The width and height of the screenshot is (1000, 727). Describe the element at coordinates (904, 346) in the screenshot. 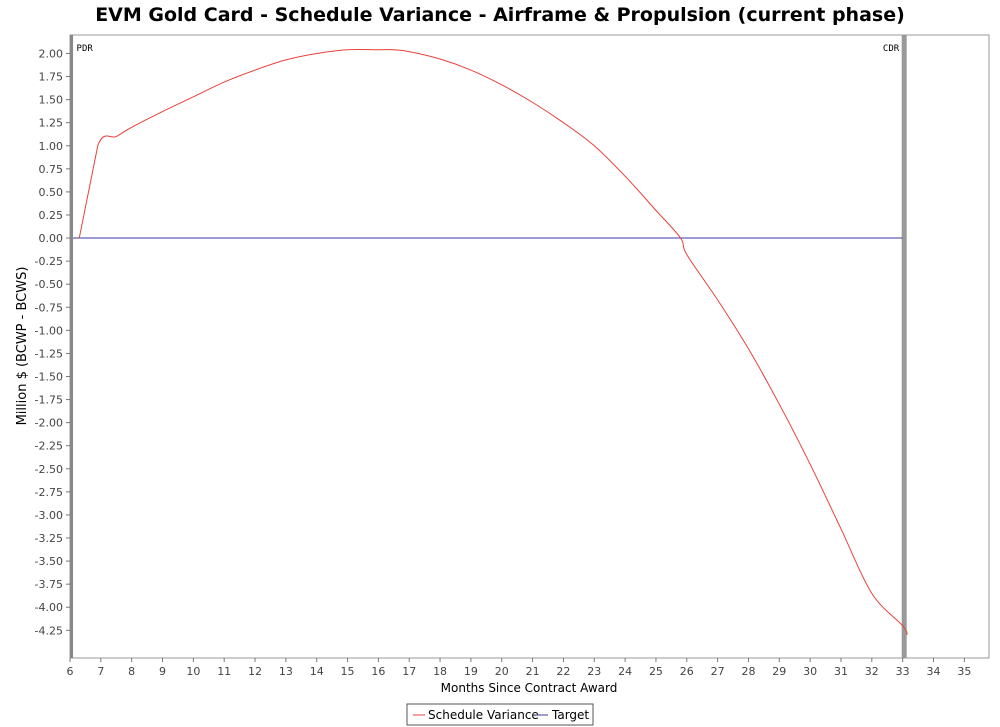

I see `marker-line-cdr` at that location.